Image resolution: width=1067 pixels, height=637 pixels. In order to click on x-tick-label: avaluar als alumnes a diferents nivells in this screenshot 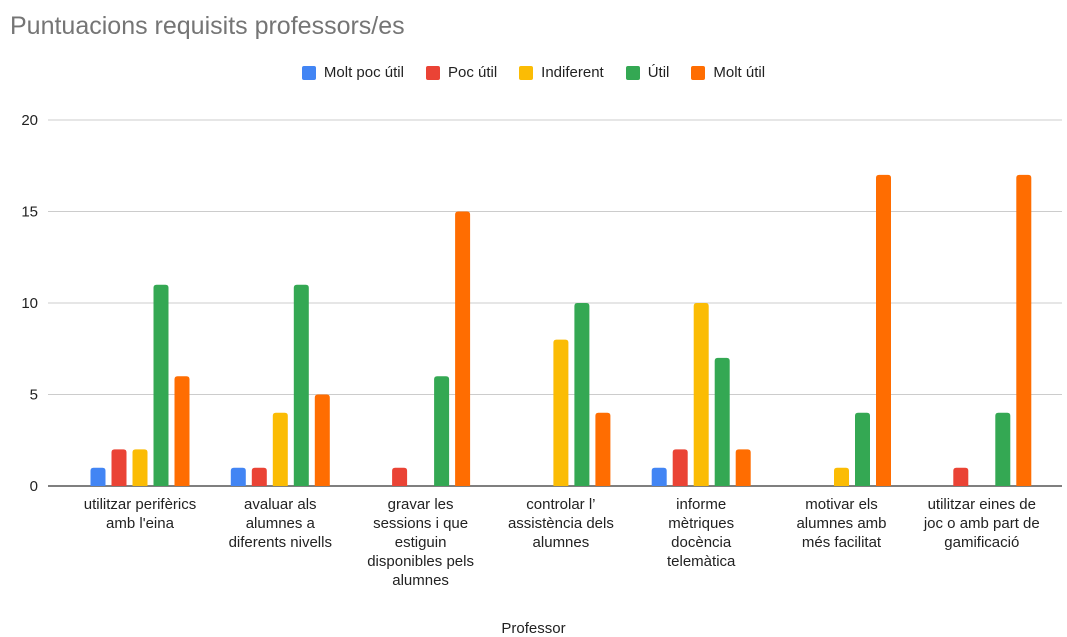, I will do `click(280, 523)`.